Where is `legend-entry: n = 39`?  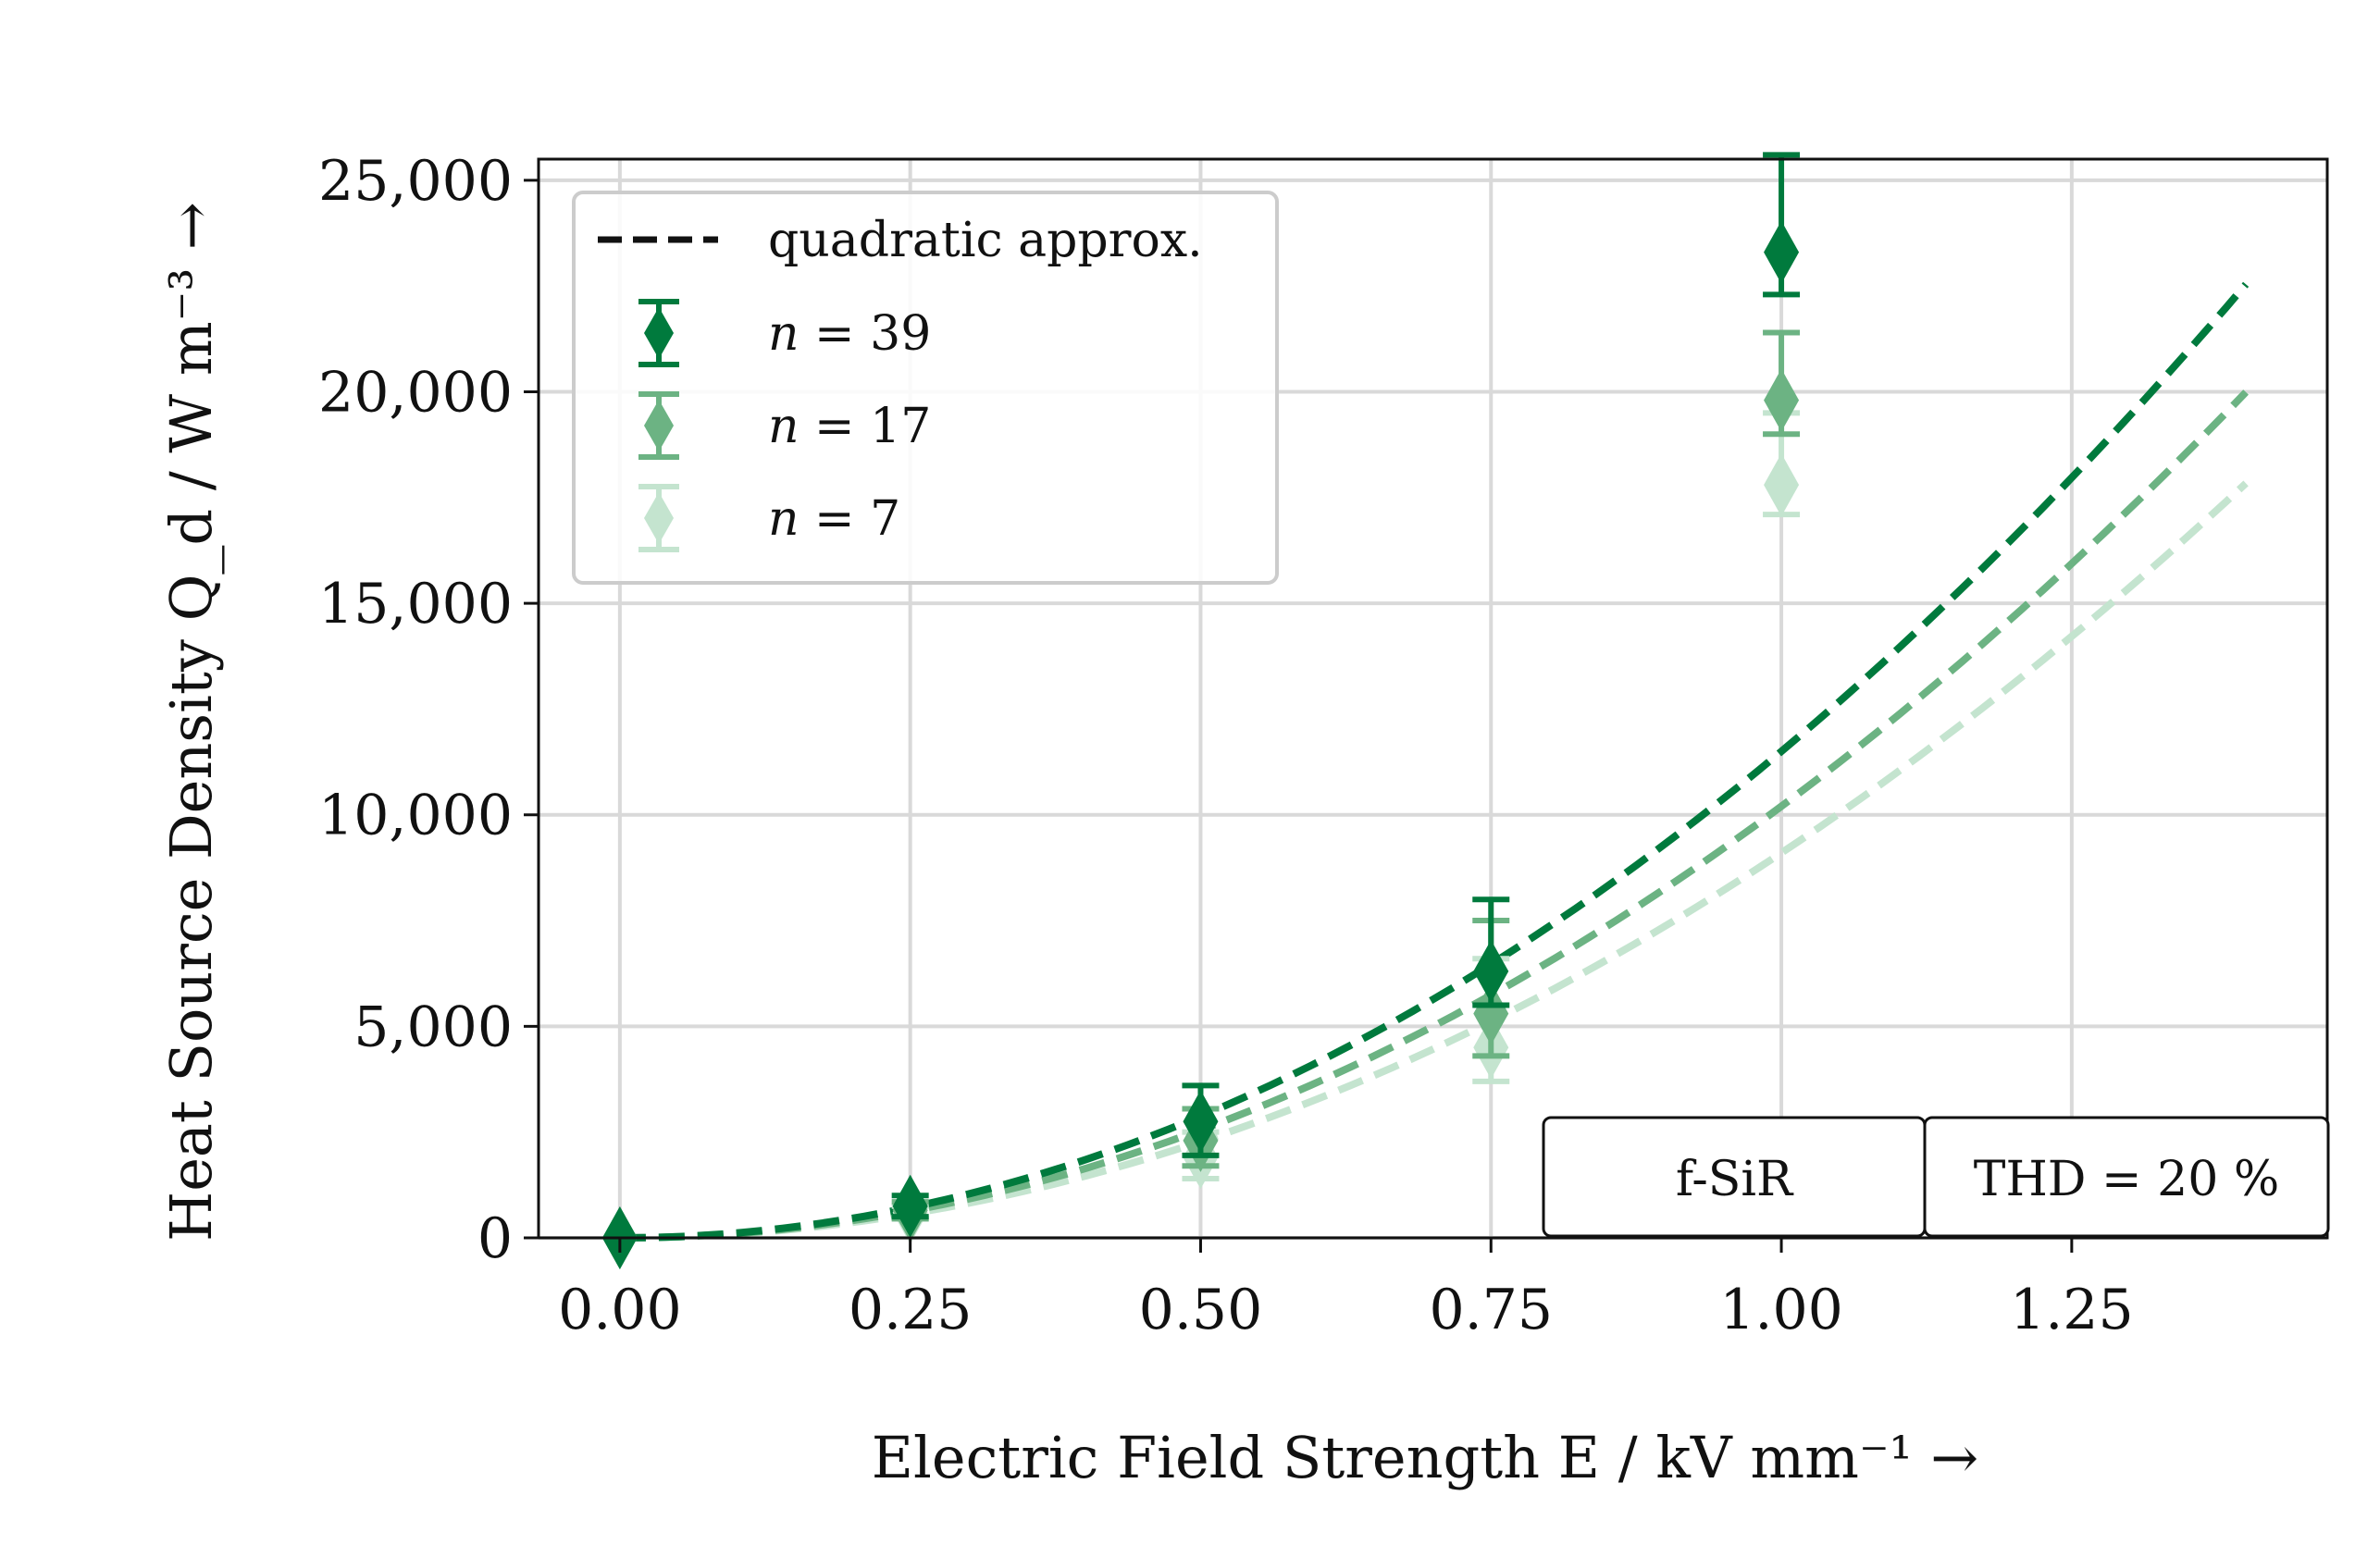 legend-entry: n = 39 is located at coordinates (784, 333).